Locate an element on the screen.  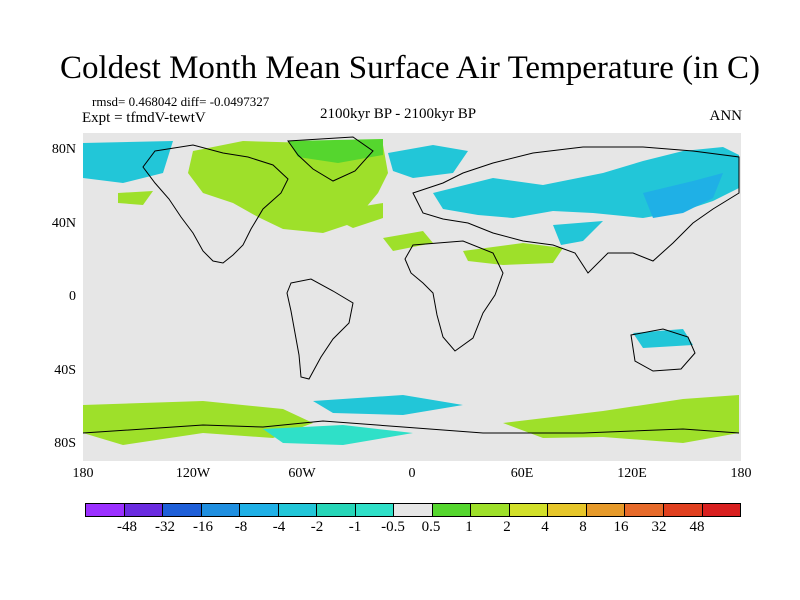
anomaly-east-asia-cool is located at coordinates (683, 195).